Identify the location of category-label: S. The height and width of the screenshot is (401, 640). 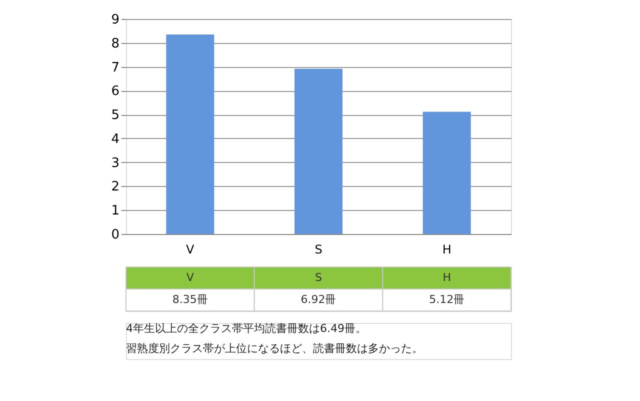
(318, 277).